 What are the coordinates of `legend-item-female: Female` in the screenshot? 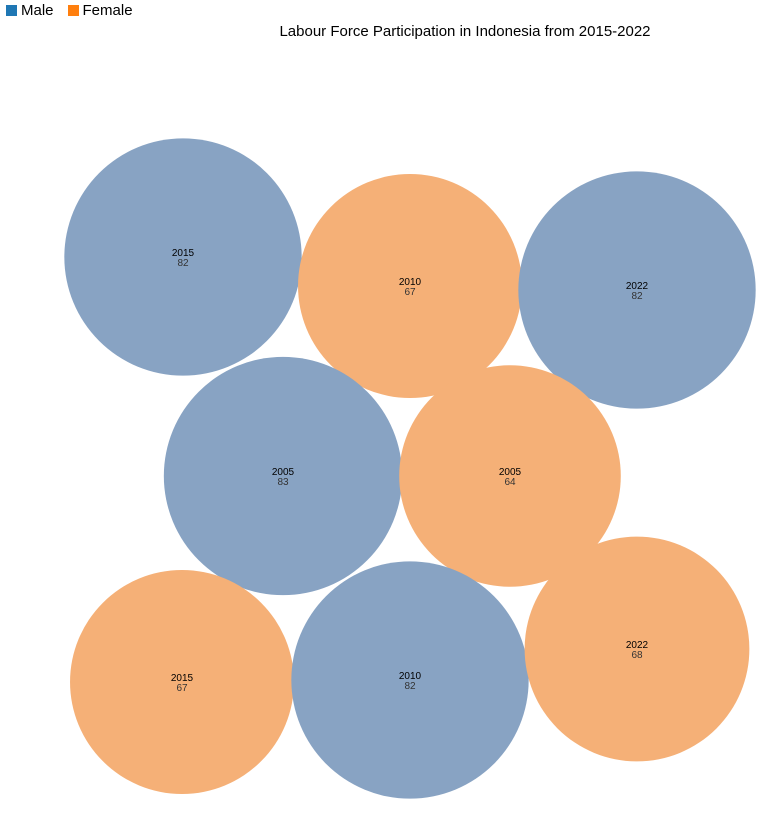 It's located at (100, 10).